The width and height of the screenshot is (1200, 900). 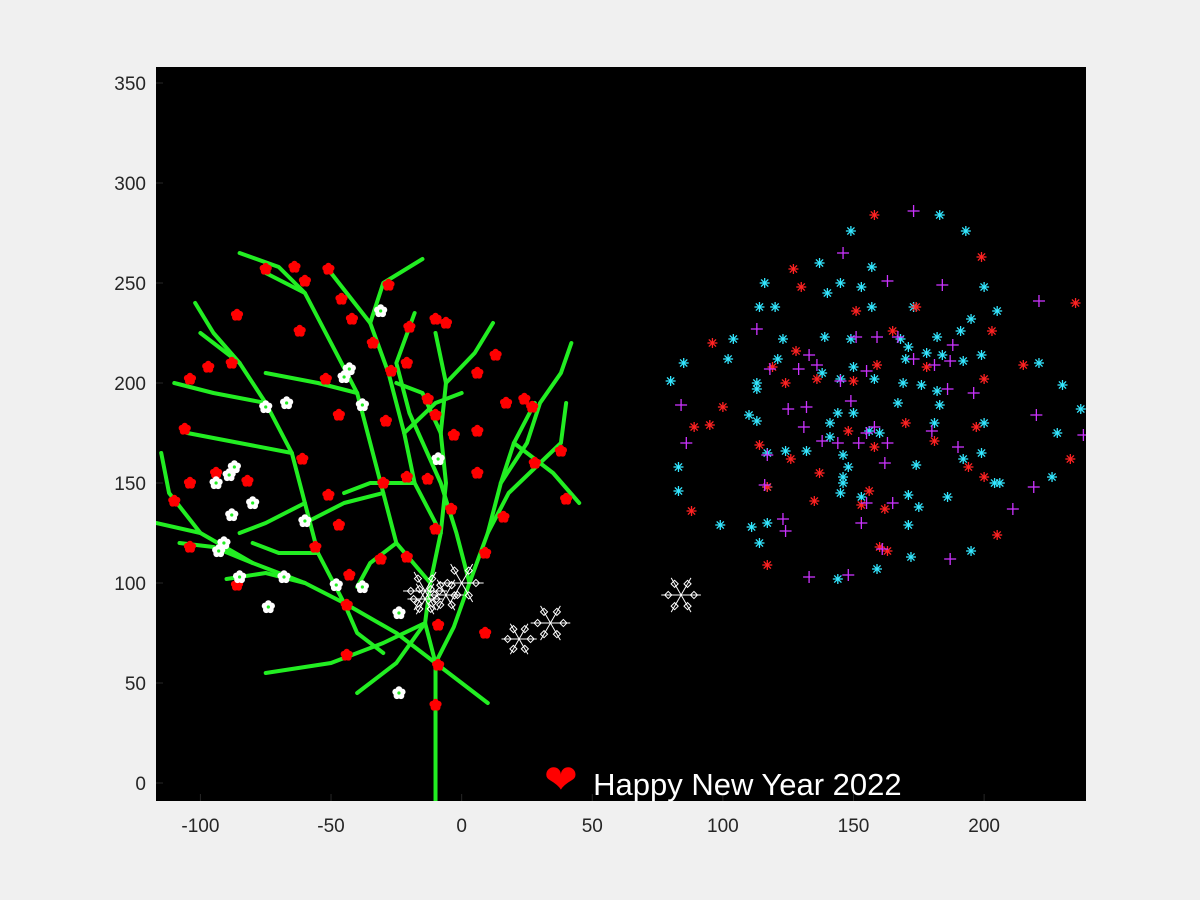 I want to click on x-tick-label: -50, so click(x=330, y=826).